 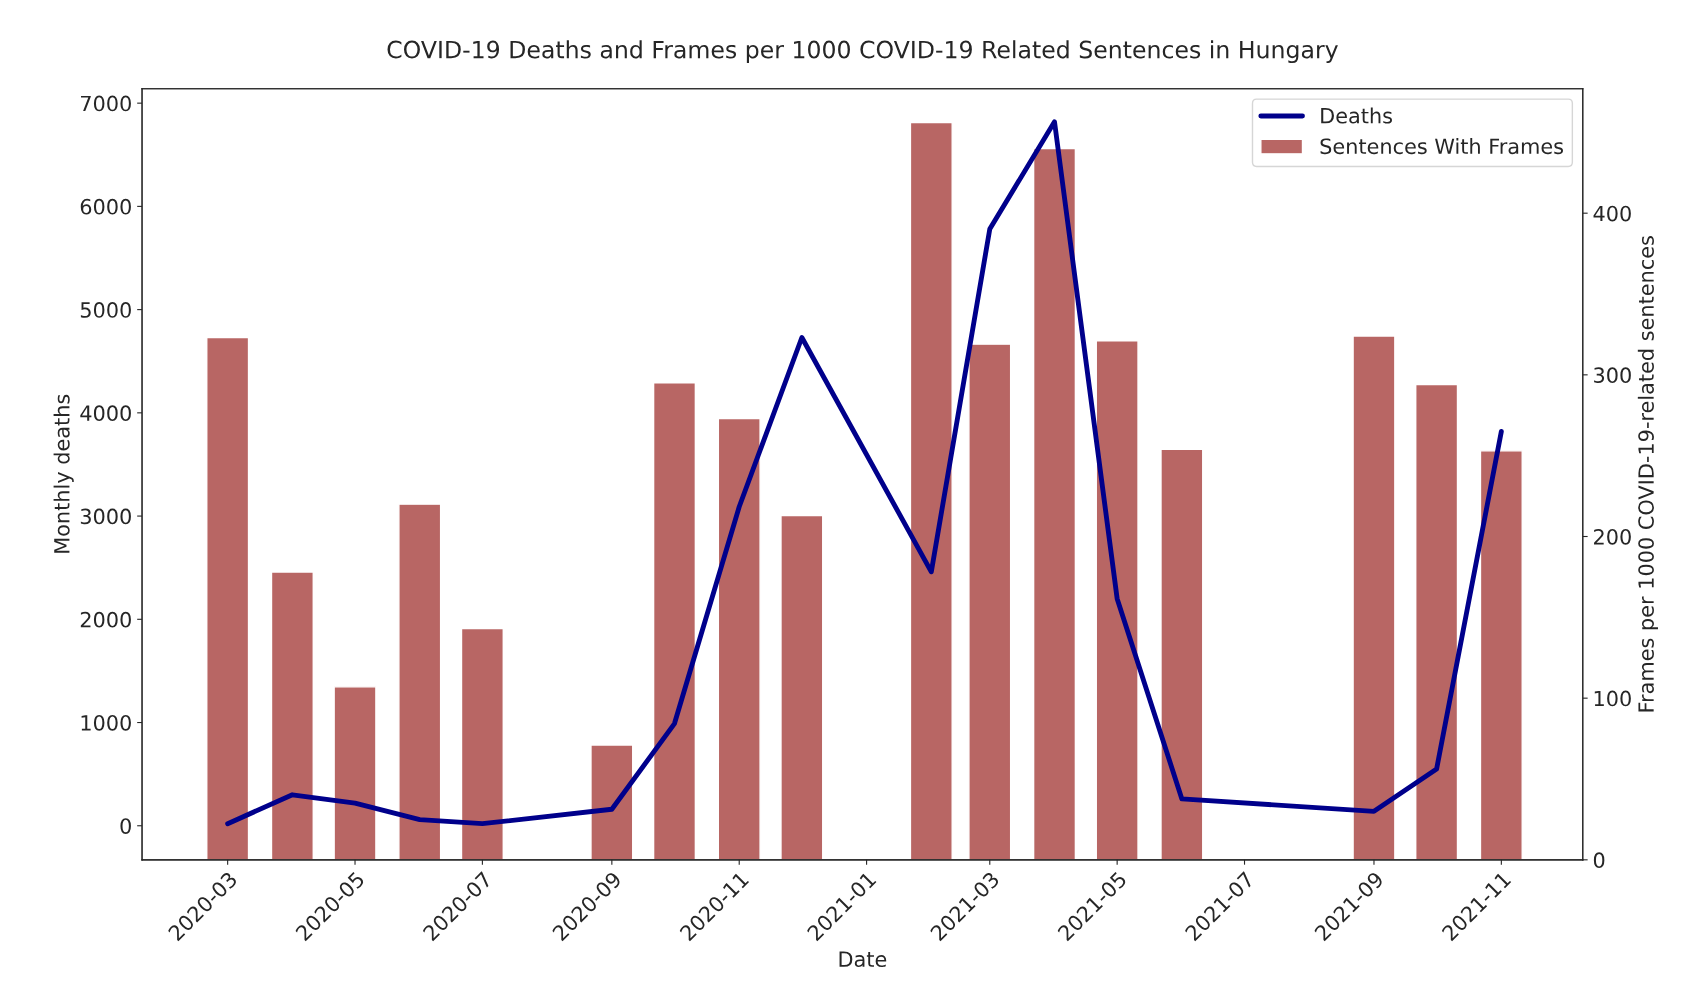 I want to click on x-axis-title: Date, so click(x=863, y=959).